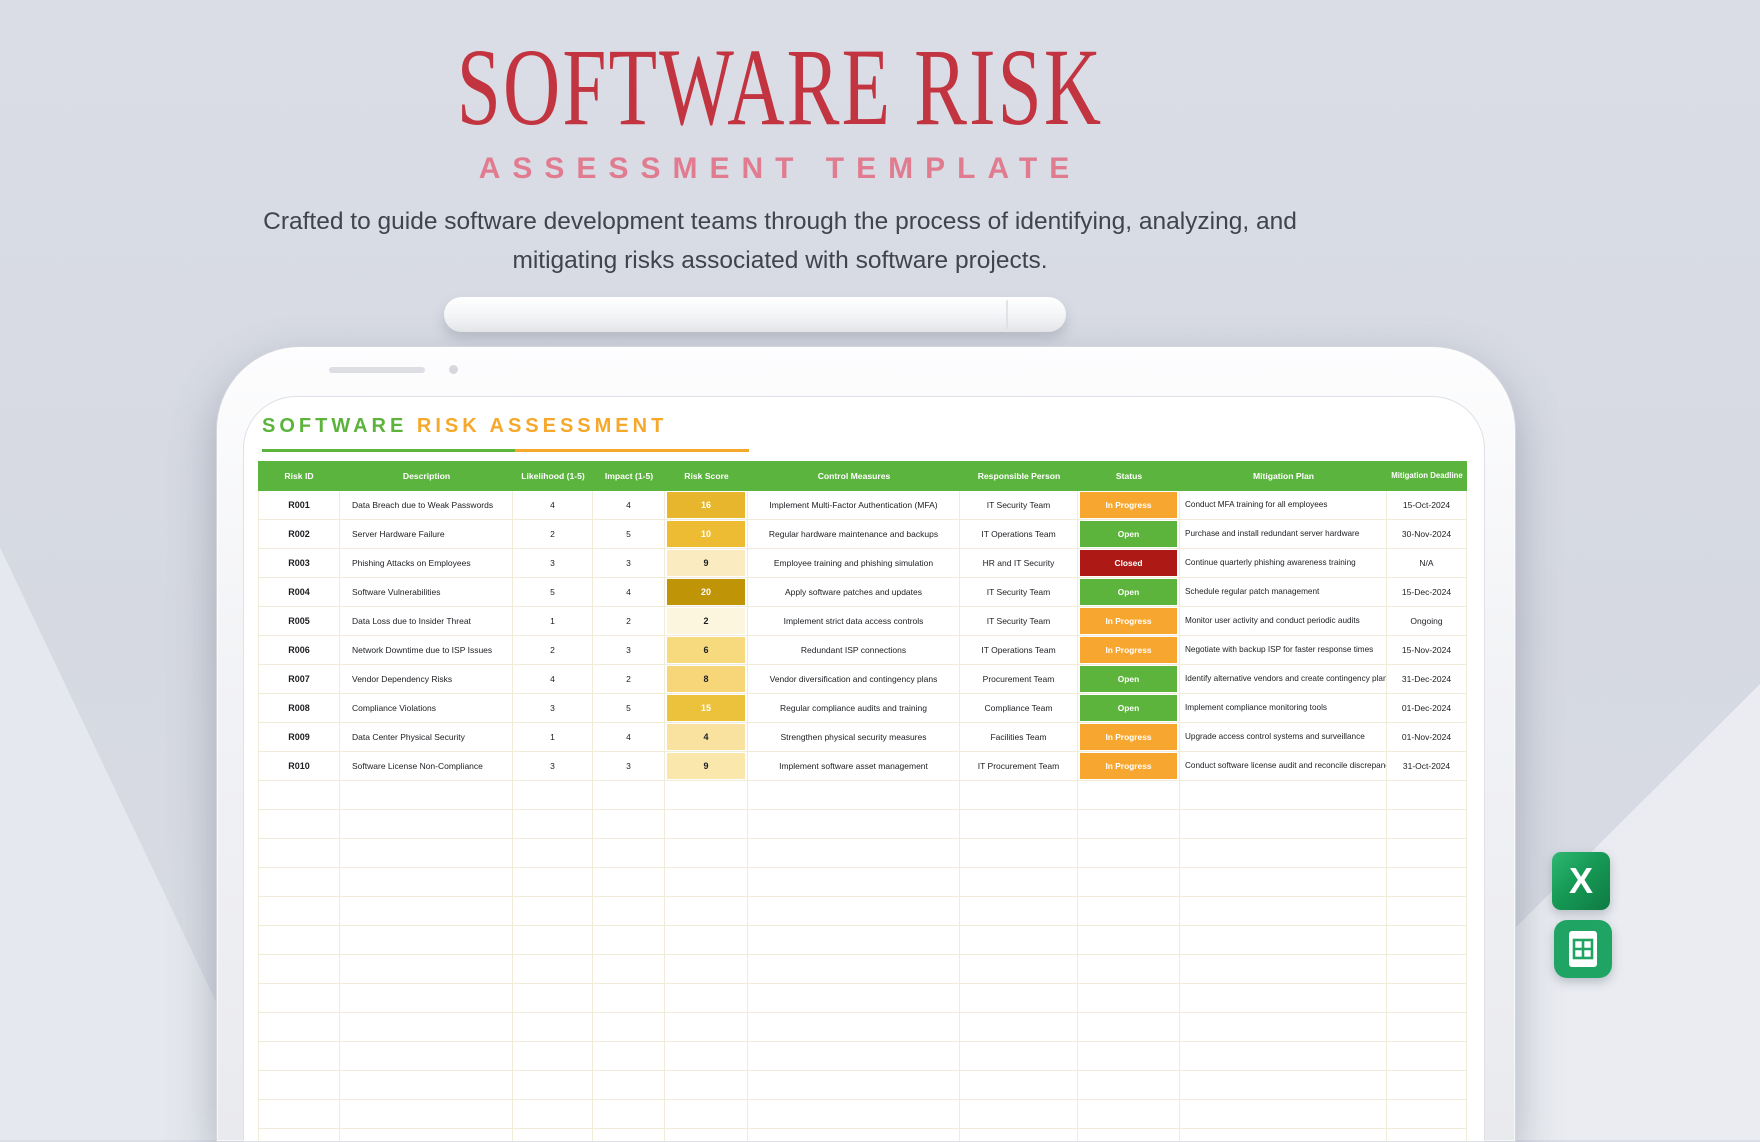  I want to click on control-measures-cell: Strengthen physical security measures, so click(854, 737).